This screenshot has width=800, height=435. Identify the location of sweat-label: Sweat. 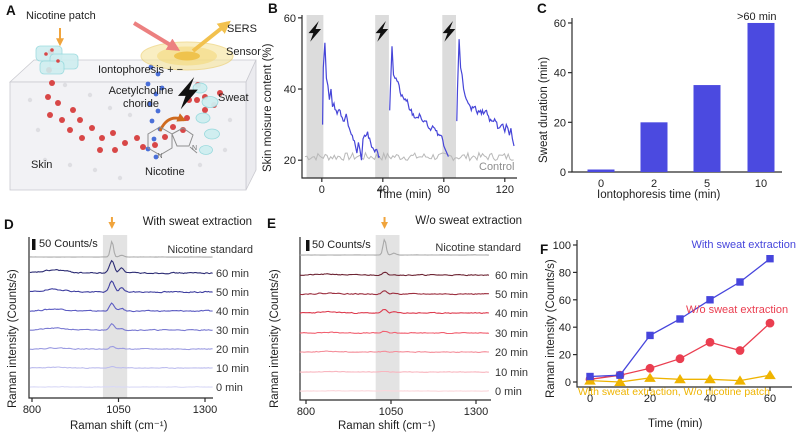
(233, 98).